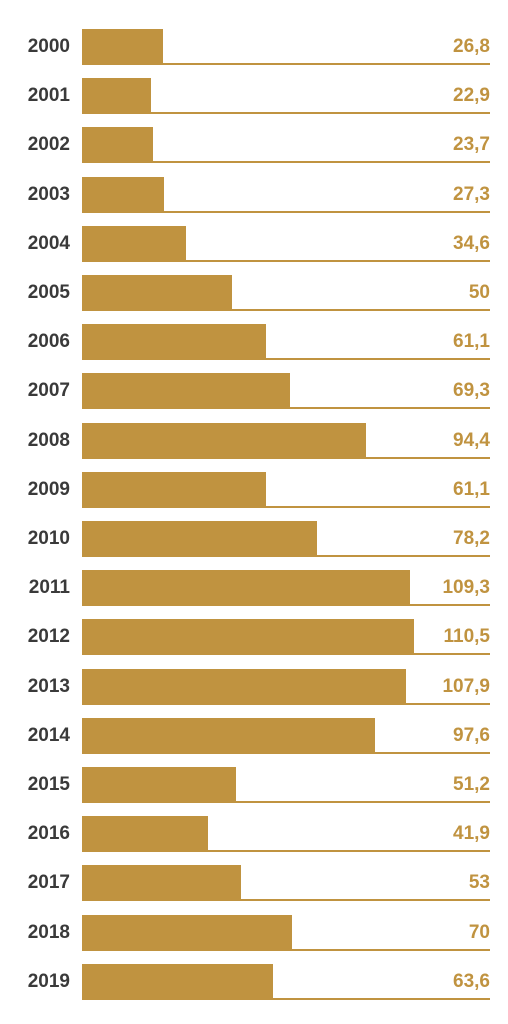 This screenshot has height=1024, width=508. I want to click on category-label: 2004, so click(48, 243).